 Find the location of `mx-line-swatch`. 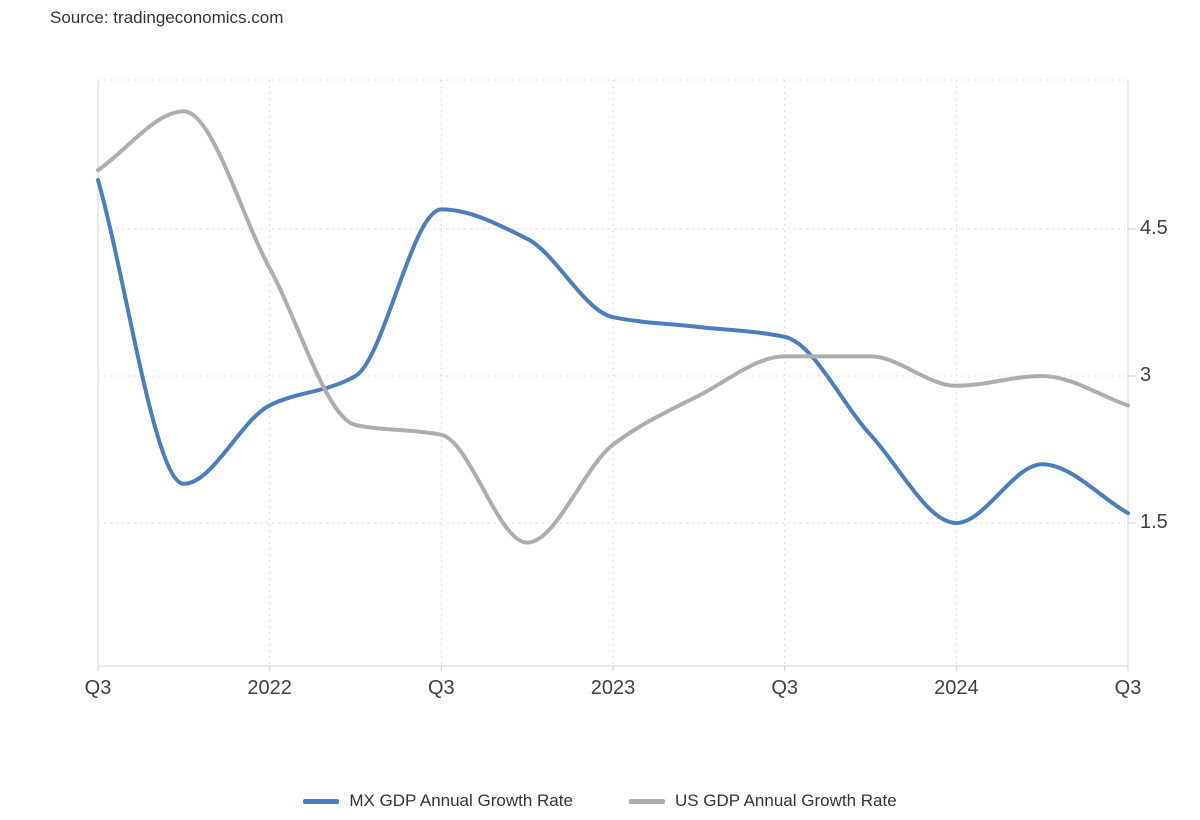

mx-line-swatch is located at coordinates (321, 801).